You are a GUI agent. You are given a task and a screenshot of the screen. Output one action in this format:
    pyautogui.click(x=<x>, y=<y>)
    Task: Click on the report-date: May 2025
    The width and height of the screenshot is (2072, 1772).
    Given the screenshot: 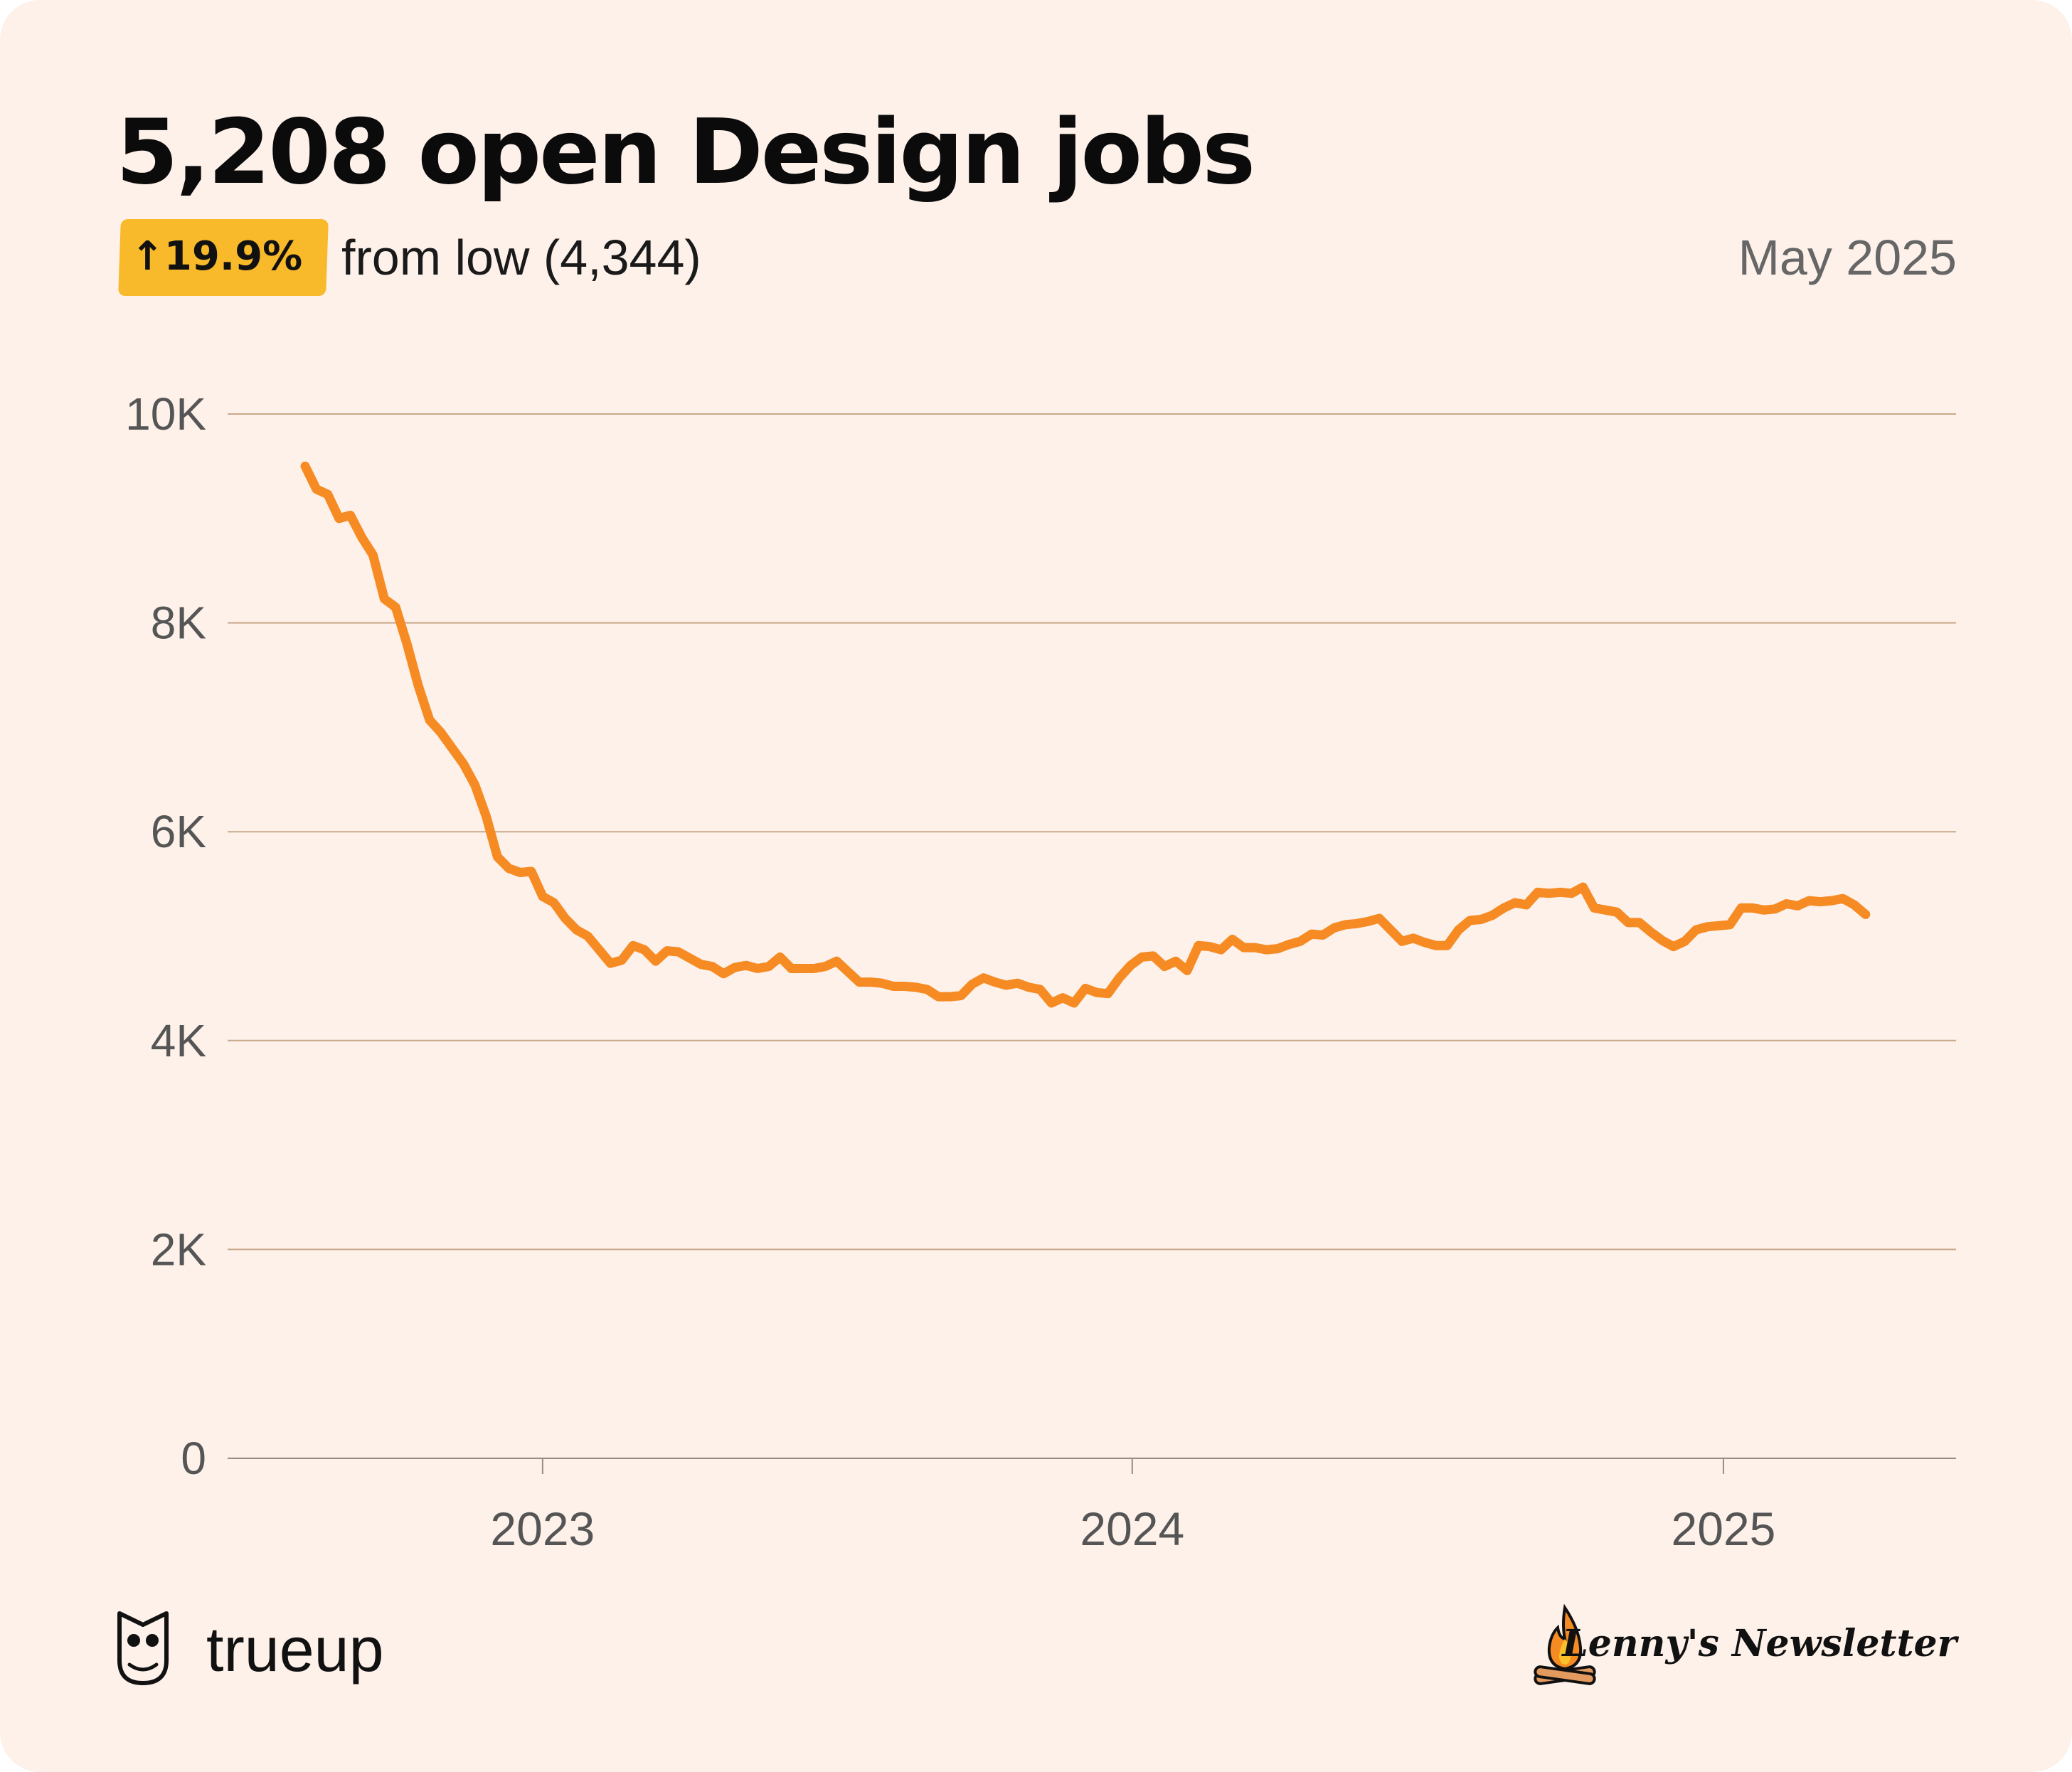 What is the action you would take?
    pyautogui.click(x=1847, y=257)
    